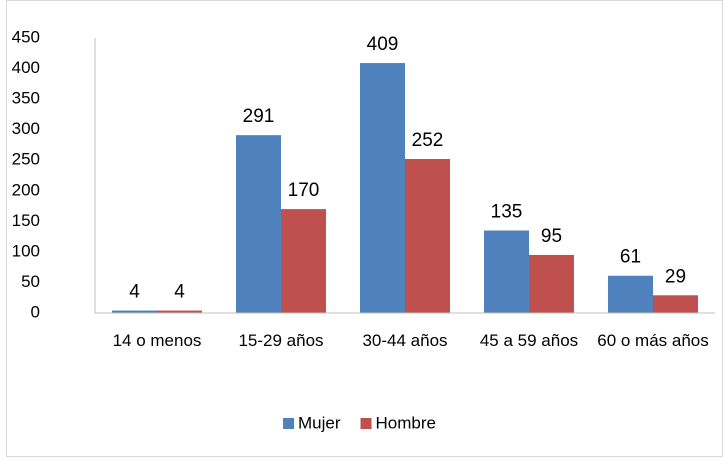  Describe the element at coordinates (26, 67) in the screenshot. I see `y-tick-label: 400` at that location.